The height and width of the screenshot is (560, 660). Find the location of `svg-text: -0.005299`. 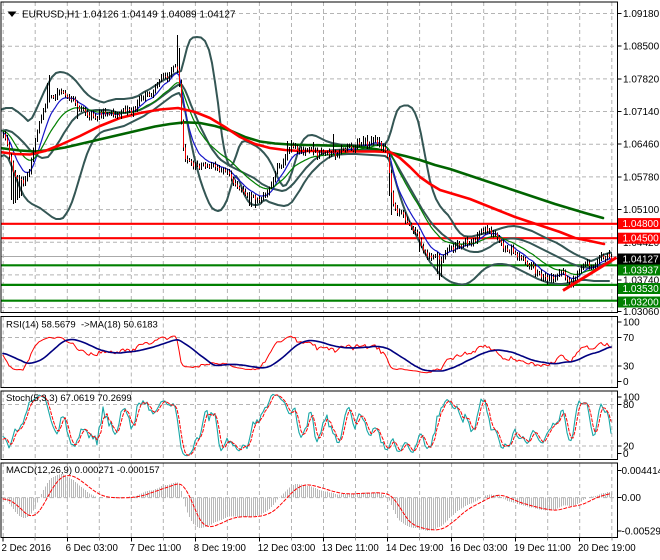

svg-text: -0.005299 is located at coordinates (641, 532).